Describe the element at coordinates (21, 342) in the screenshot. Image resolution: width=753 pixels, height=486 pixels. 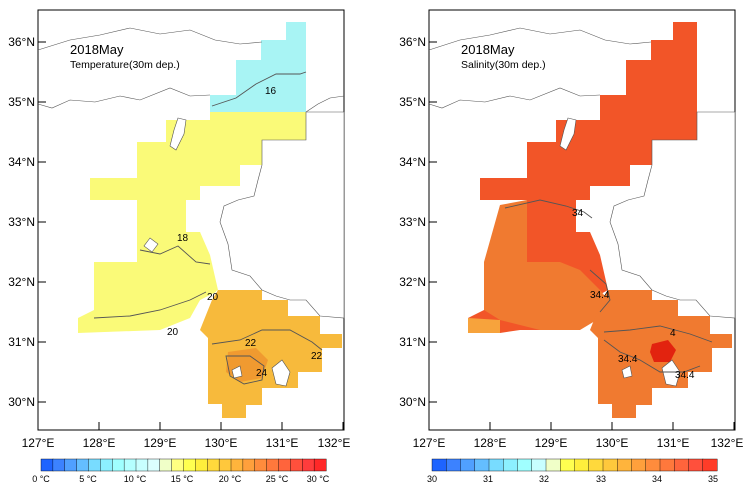
I see `temperature-y-tick: 31°N` at that location.